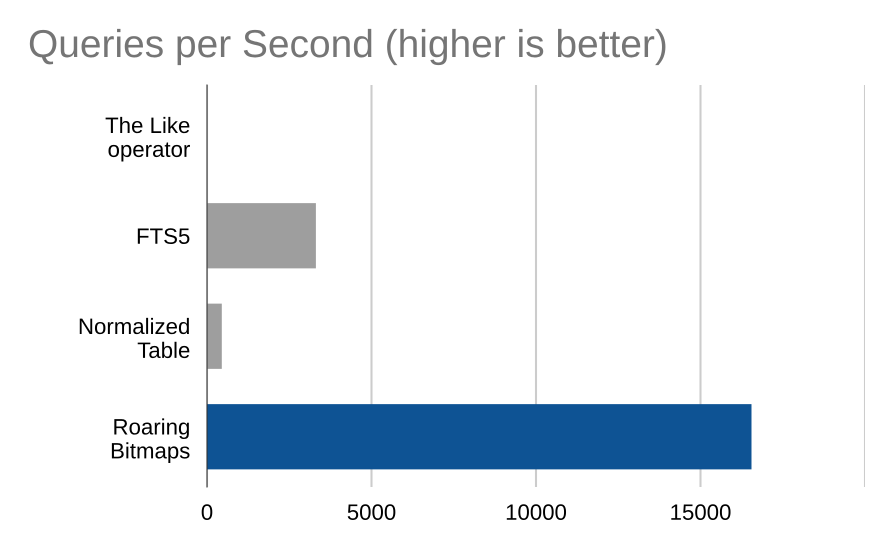 This screenshot has height=550, width=892. Describe the element at coordinates (164, 236) in the screenshot. I see `y-tick-label: FTS5` at that location.